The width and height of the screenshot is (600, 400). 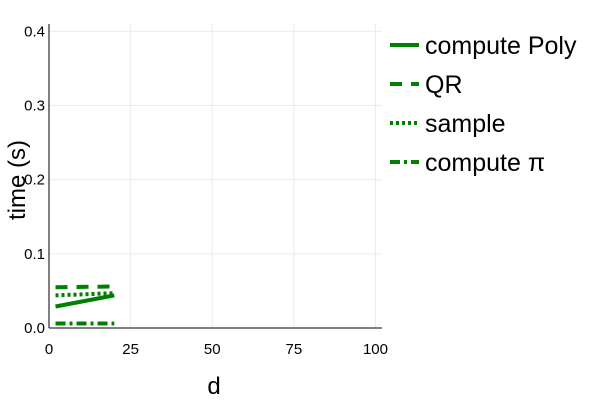 I want to click on x-tick-label: 25, so click(x=130, y=349).